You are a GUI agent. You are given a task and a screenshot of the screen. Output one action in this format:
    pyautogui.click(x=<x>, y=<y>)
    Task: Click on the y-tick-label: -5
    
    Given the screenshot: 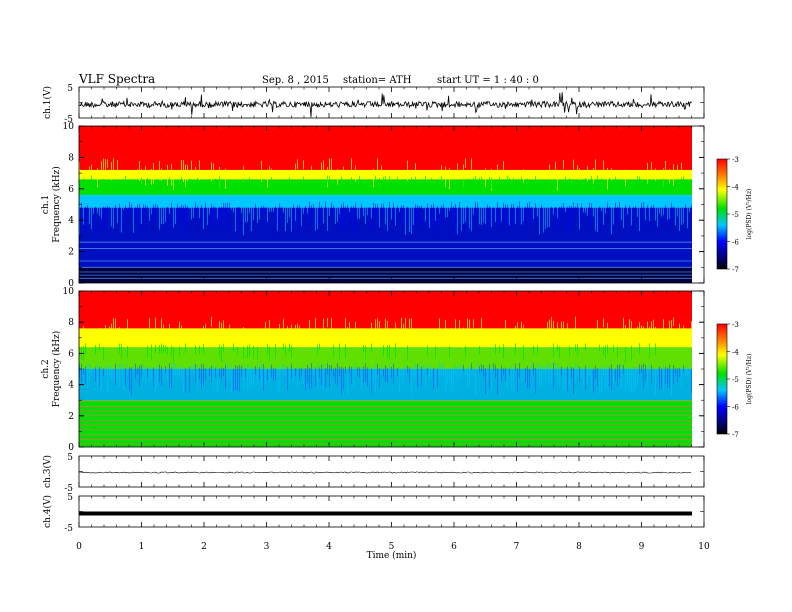 What is the action you would take?
    pyautogui.click(x=68, y=120)
    